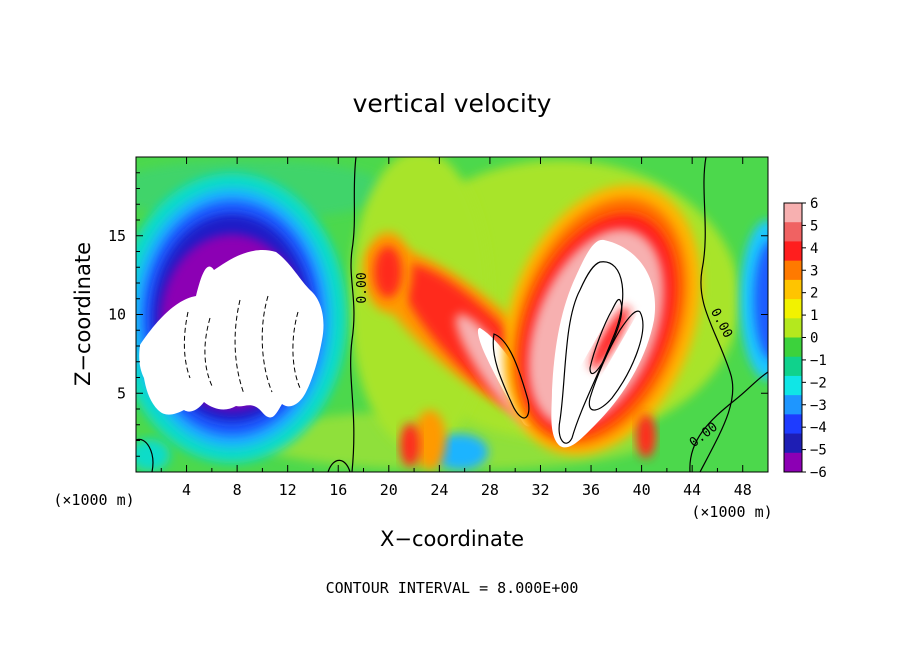 The height and width of the screenshot is (654, 904). What do you see at coordinates (145, 455) in the screenshot?
I see `zero-contour-bottom-left` at bounding box center [145, 455].